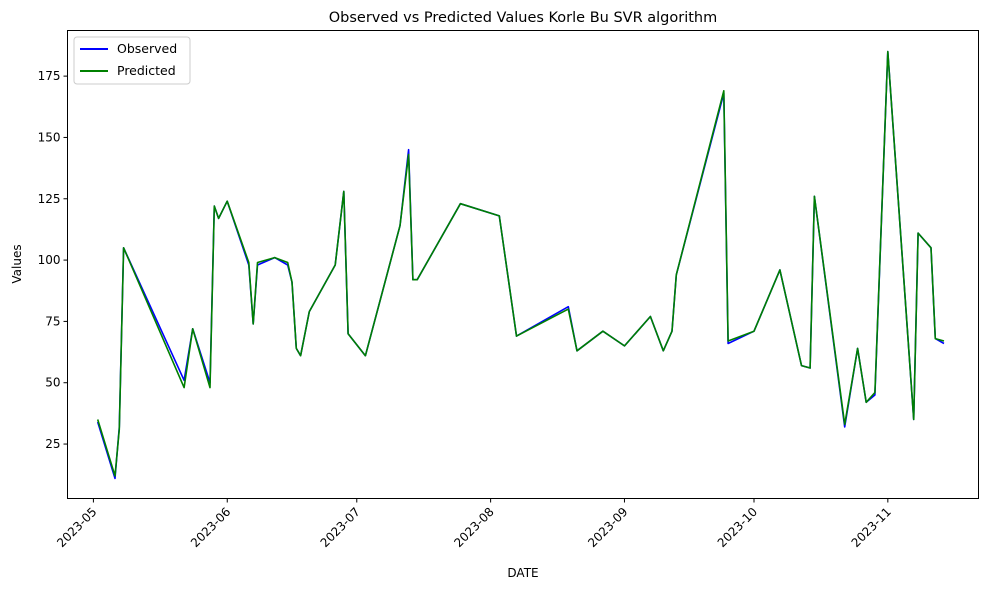 This screenshot has width=989, height=590. Describe the element at coordinates (52, 383) in the screenshot. I see `y-tick-label: 50` at that location.